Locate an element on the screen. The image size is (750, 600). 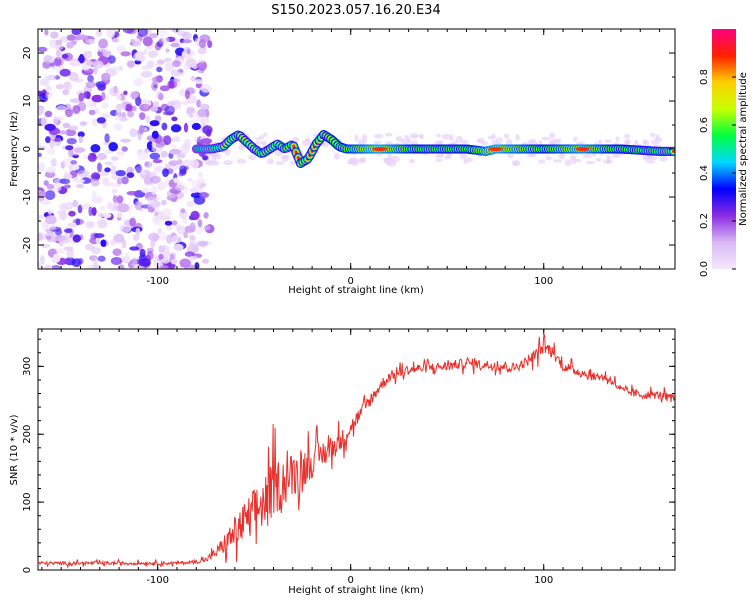
y-tick-label: 0 is located at coordinates (27, 570).